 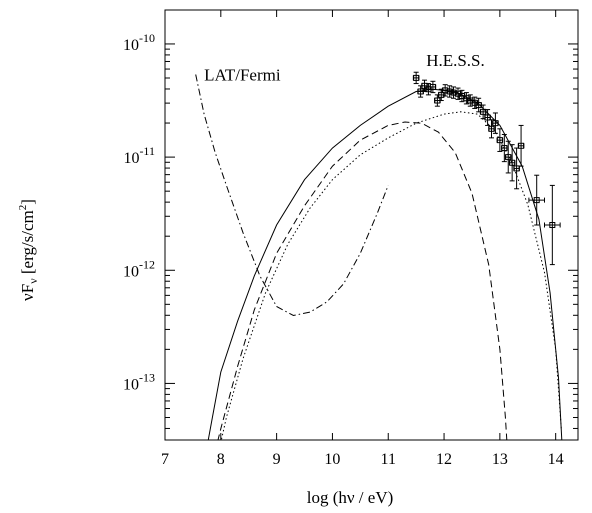 I want to click on y-axis-label-units: [erg/s/cm, so click(x=27, y=242).